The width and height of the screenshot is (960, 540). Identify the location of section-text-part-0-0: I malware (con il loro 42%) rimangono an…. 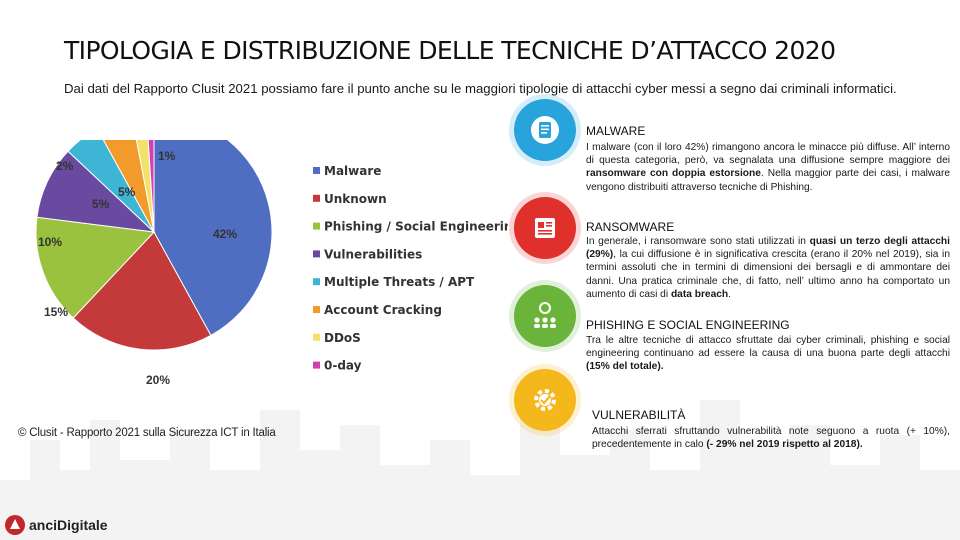
(768, 154).